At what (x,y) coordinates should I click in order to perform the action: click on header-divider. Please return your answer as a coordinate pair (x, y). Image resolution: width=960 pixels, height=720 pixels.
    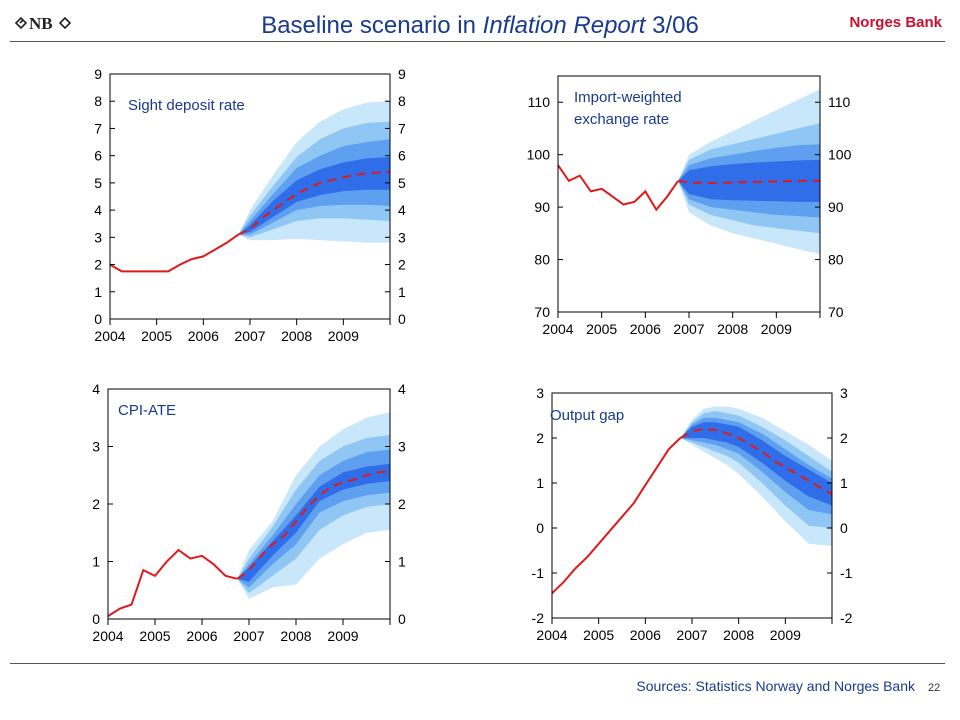
    Looking at the image, I should click on (477, 41).